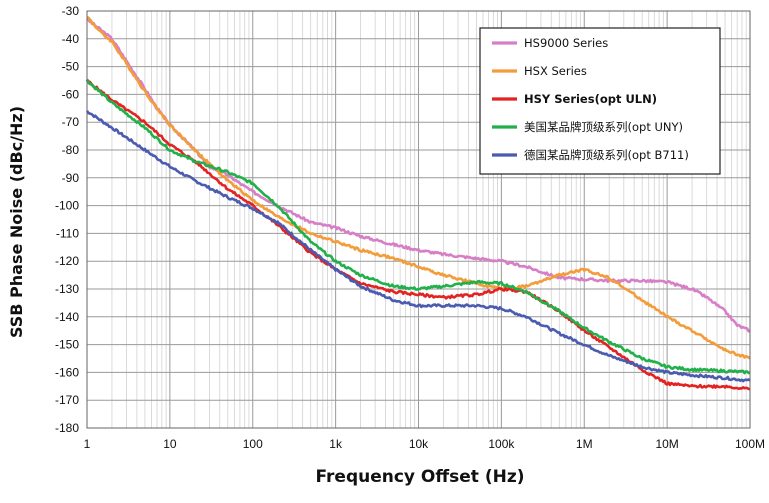 This screenshot has width=769, height=503. What do you see at coordinates (71, 178) in the screenshot?
I see `y-tick-label: -90` at bounding box center [71, 178].